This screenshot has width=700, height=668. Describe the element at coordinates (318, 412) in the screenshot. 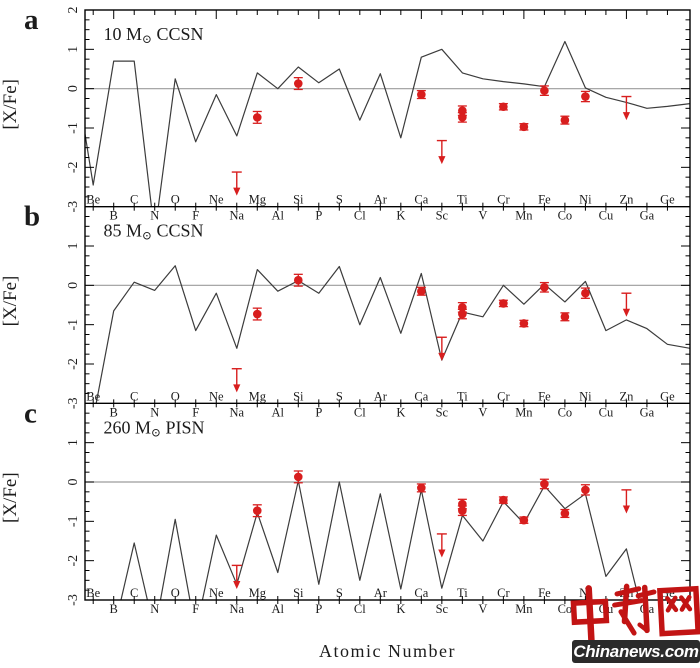

I see `element-label-P: P` at that location.